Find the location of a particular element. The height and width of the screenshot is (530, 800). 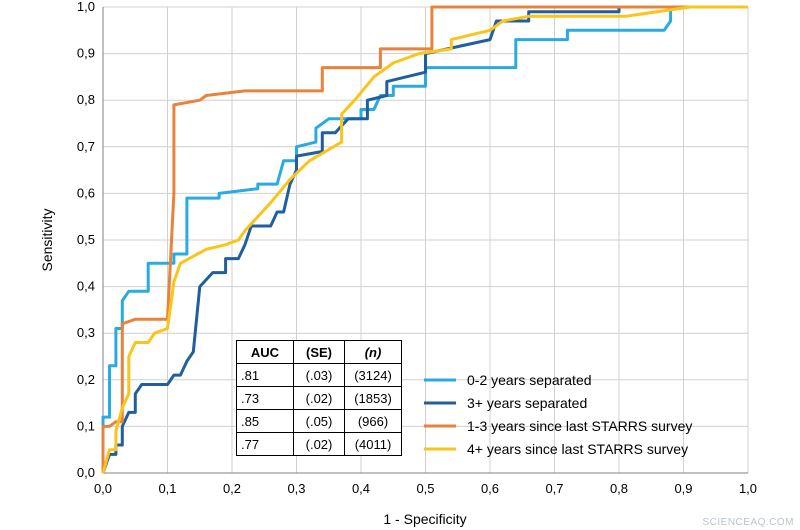

se-value: (.05) is located at coordinates (319, 421).